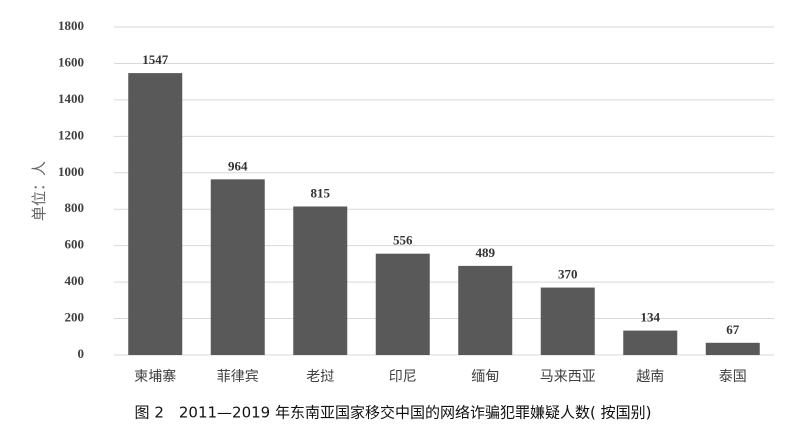 The height and width of the screenshot is (438, 786). What do you see at coordinates (650, 377) in the screenshot?
I see `x-tick-label: 越南` at bounding box center [650, 377].